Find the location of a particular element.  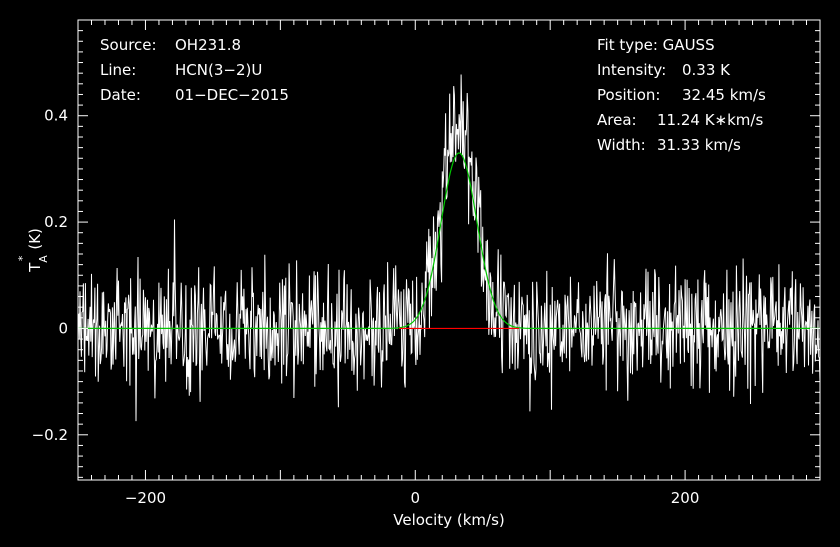

width-value: 31.33 km/s is located at coordinates (699, 145).